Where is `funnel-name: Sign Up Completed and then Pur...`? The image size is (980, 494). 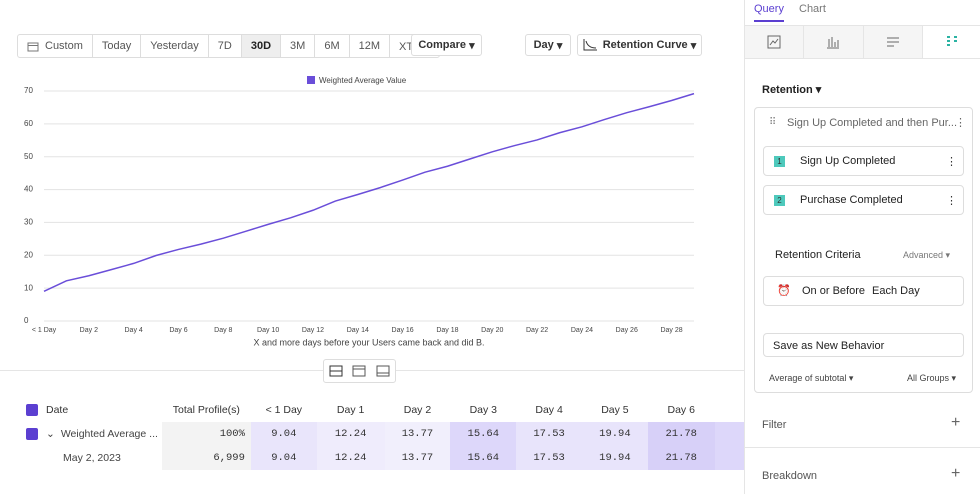 funnel-name: Sign Up Completed and then Pur... is located at coordinates (872, 123).